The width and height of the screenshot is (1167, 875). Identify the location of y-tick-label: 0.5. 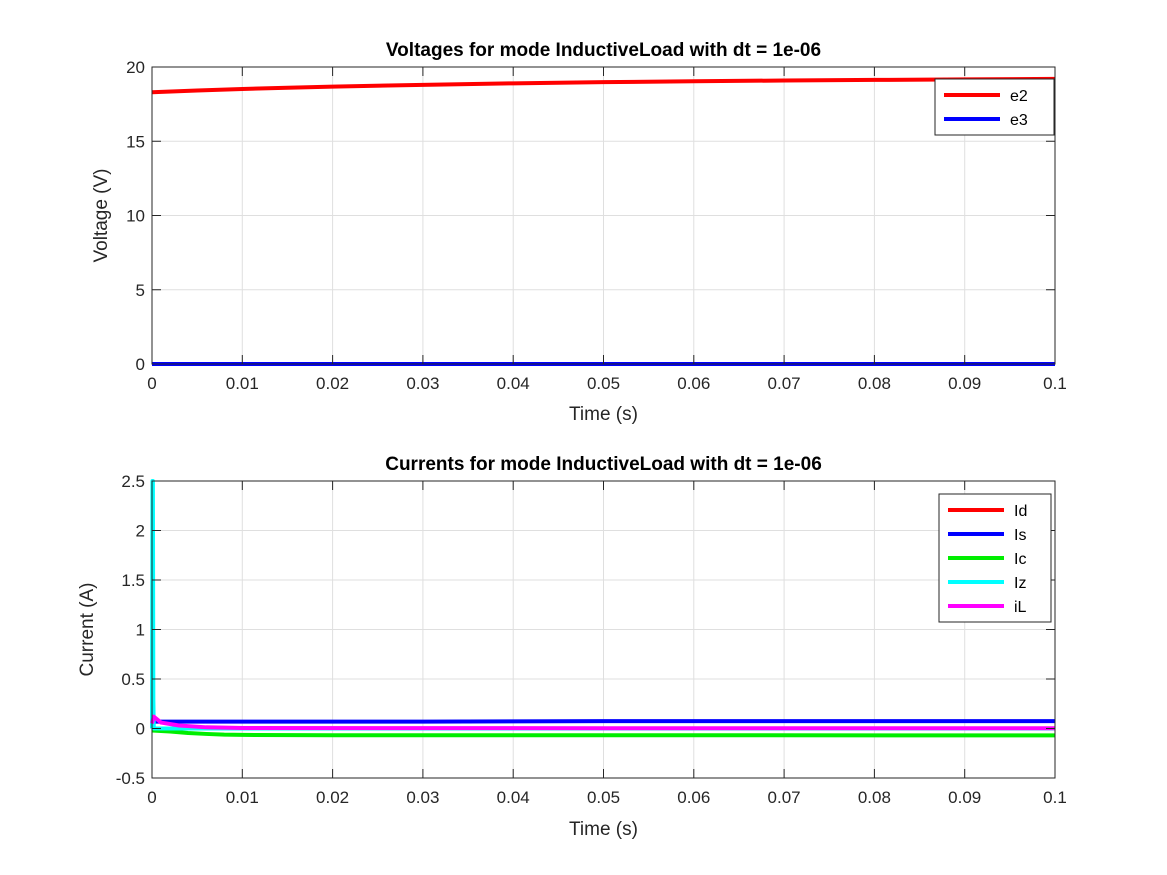
(133, 679).